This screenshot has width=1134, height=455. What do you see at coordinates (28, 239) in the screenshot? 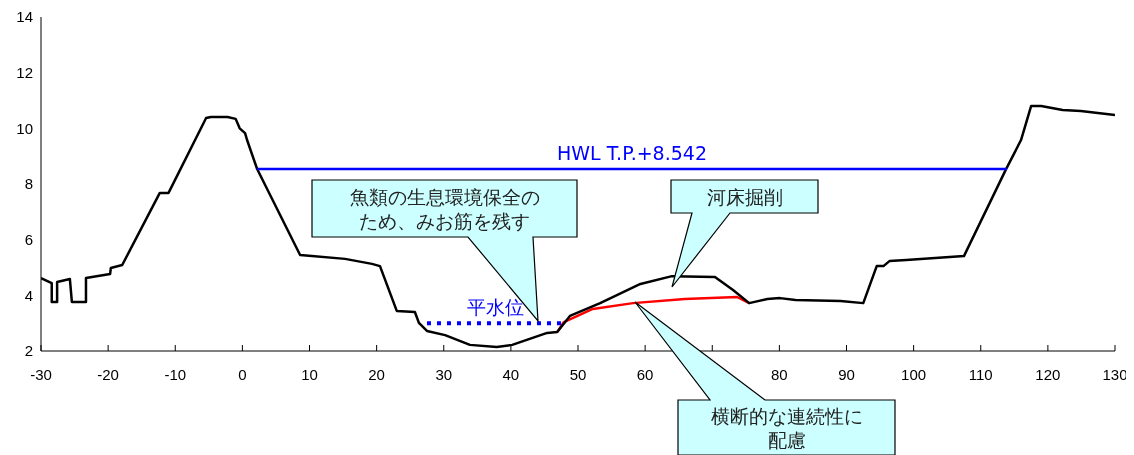
I see `y-tick-label: 6` at bounding box center [28, 239].